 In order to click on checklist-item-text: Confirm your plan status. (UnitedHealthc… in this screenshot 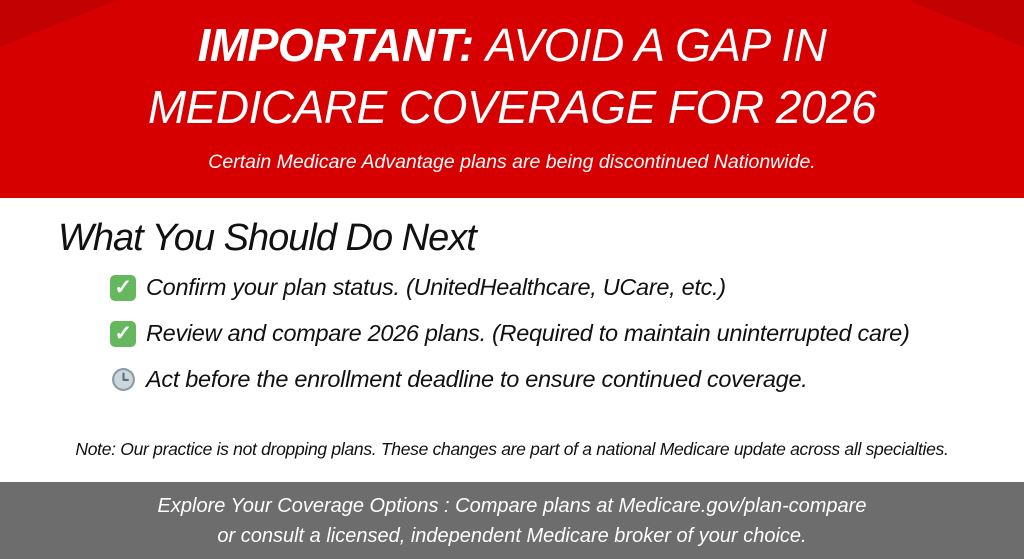, I will do `click(436, 287)`.